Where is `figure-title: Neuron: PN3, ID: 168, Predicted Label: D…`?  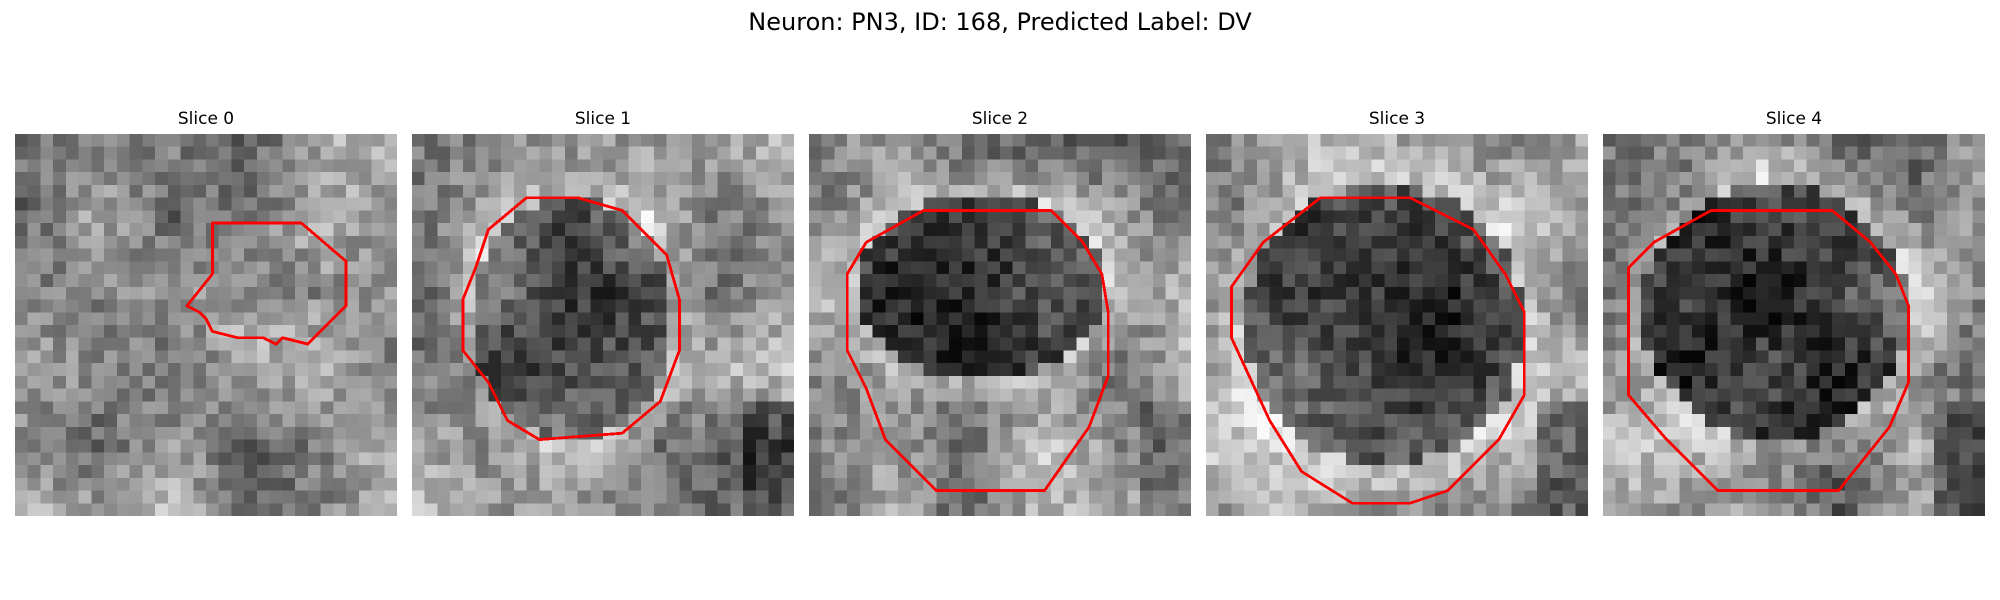
figure-title: Neuron: PN3, ID: 168, Predicted Label: D… is located at coordinates (1000, 22).